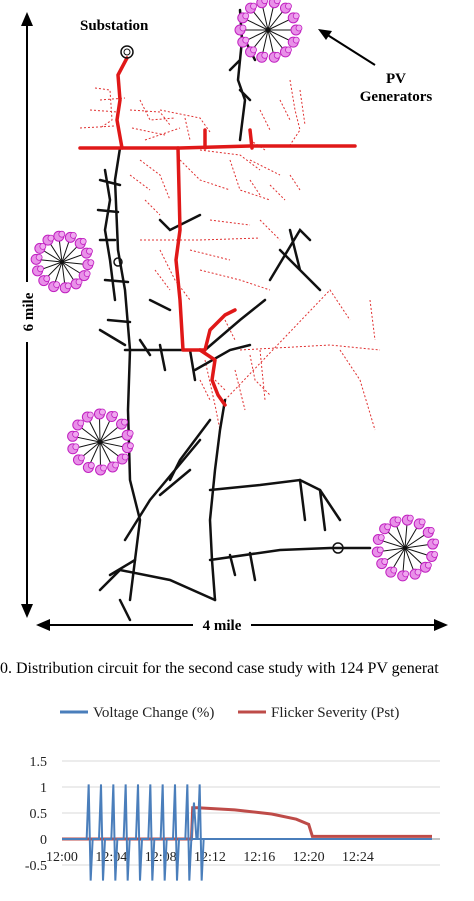 The height and width of the screenshot is (901, 474). Describe the element at coordinates (62, 857) in the screenshot. I see `x-tick-label: 12:00` at that location.